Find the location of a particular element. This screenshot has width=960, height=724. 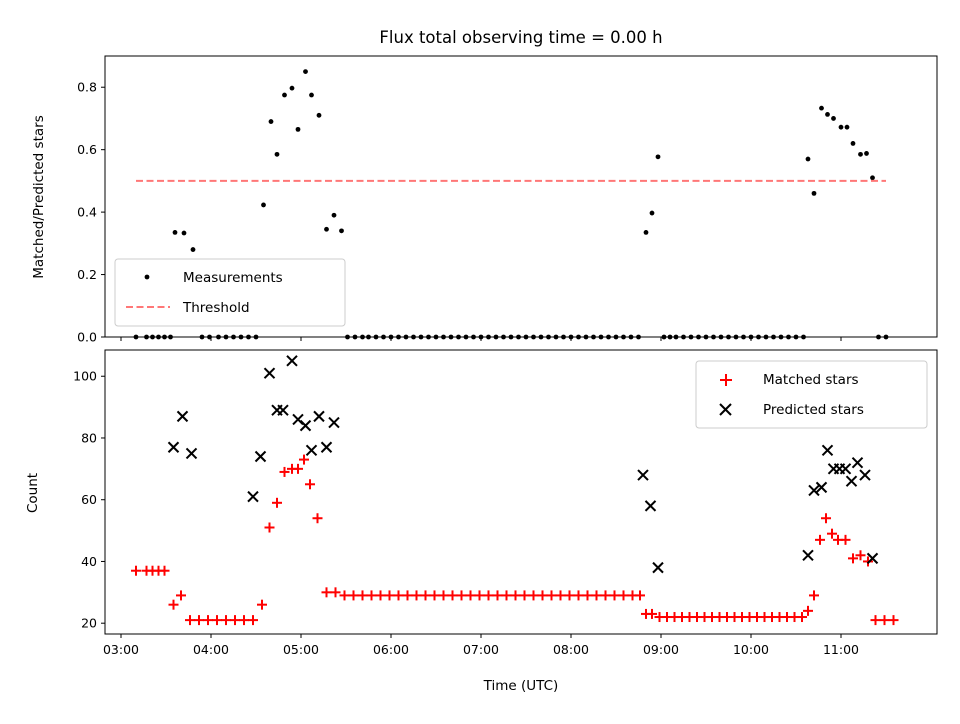

top-y-tick-label: 0.4 is located at coordinates (87, 212).